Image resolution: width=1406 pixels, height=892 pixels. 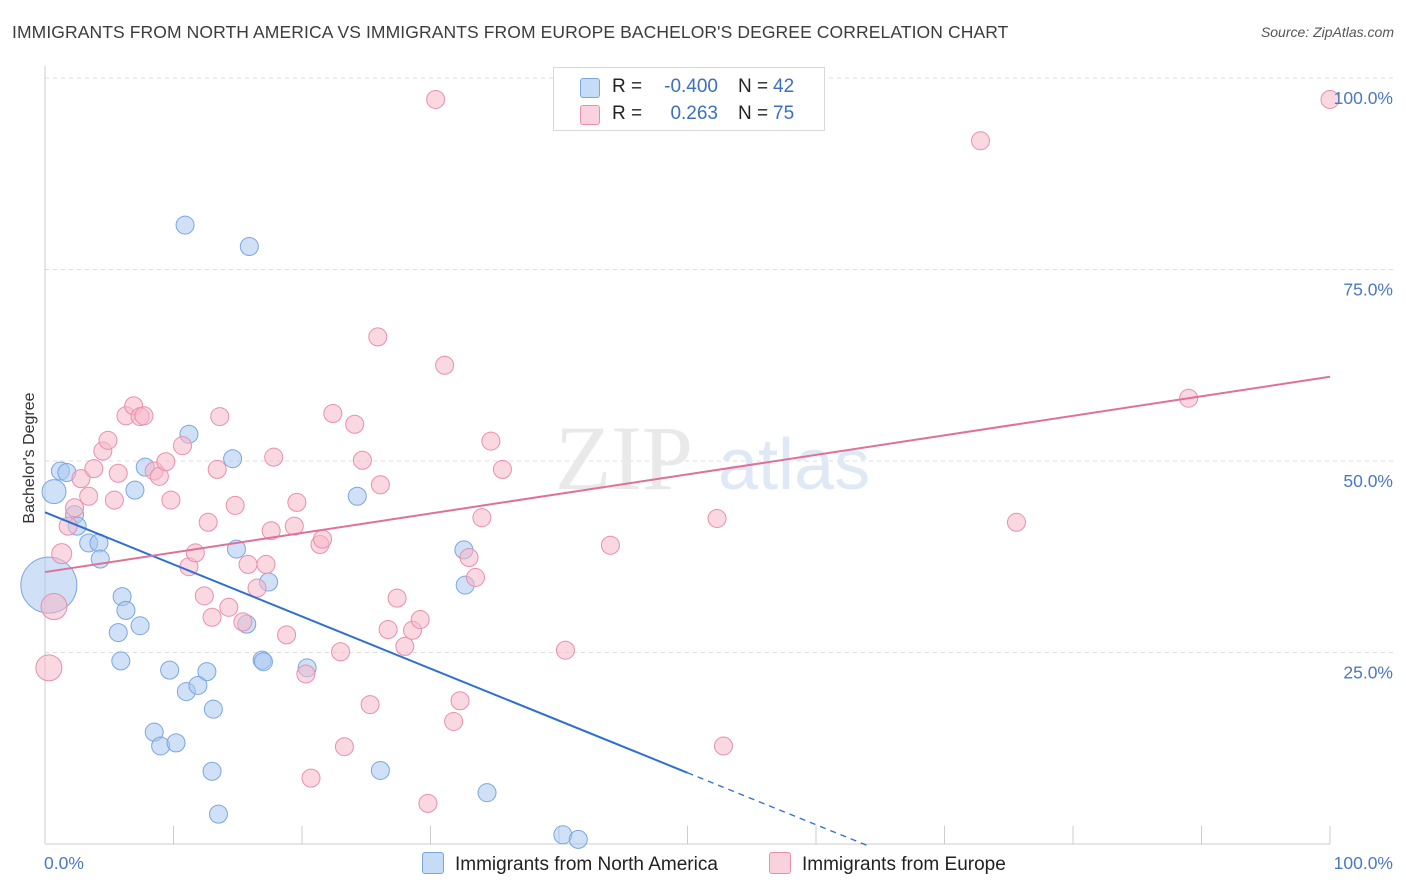 I want to click on legend-swatch-north-america, so click(x=590, y=88).